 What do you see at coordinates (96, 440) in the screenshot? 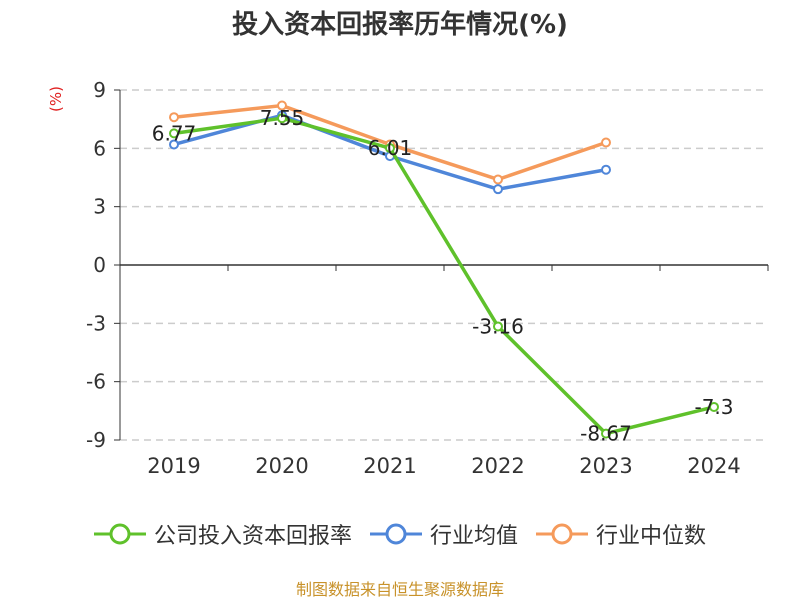
I see `y-tick-label: -9` at bounding box center [96, 440].